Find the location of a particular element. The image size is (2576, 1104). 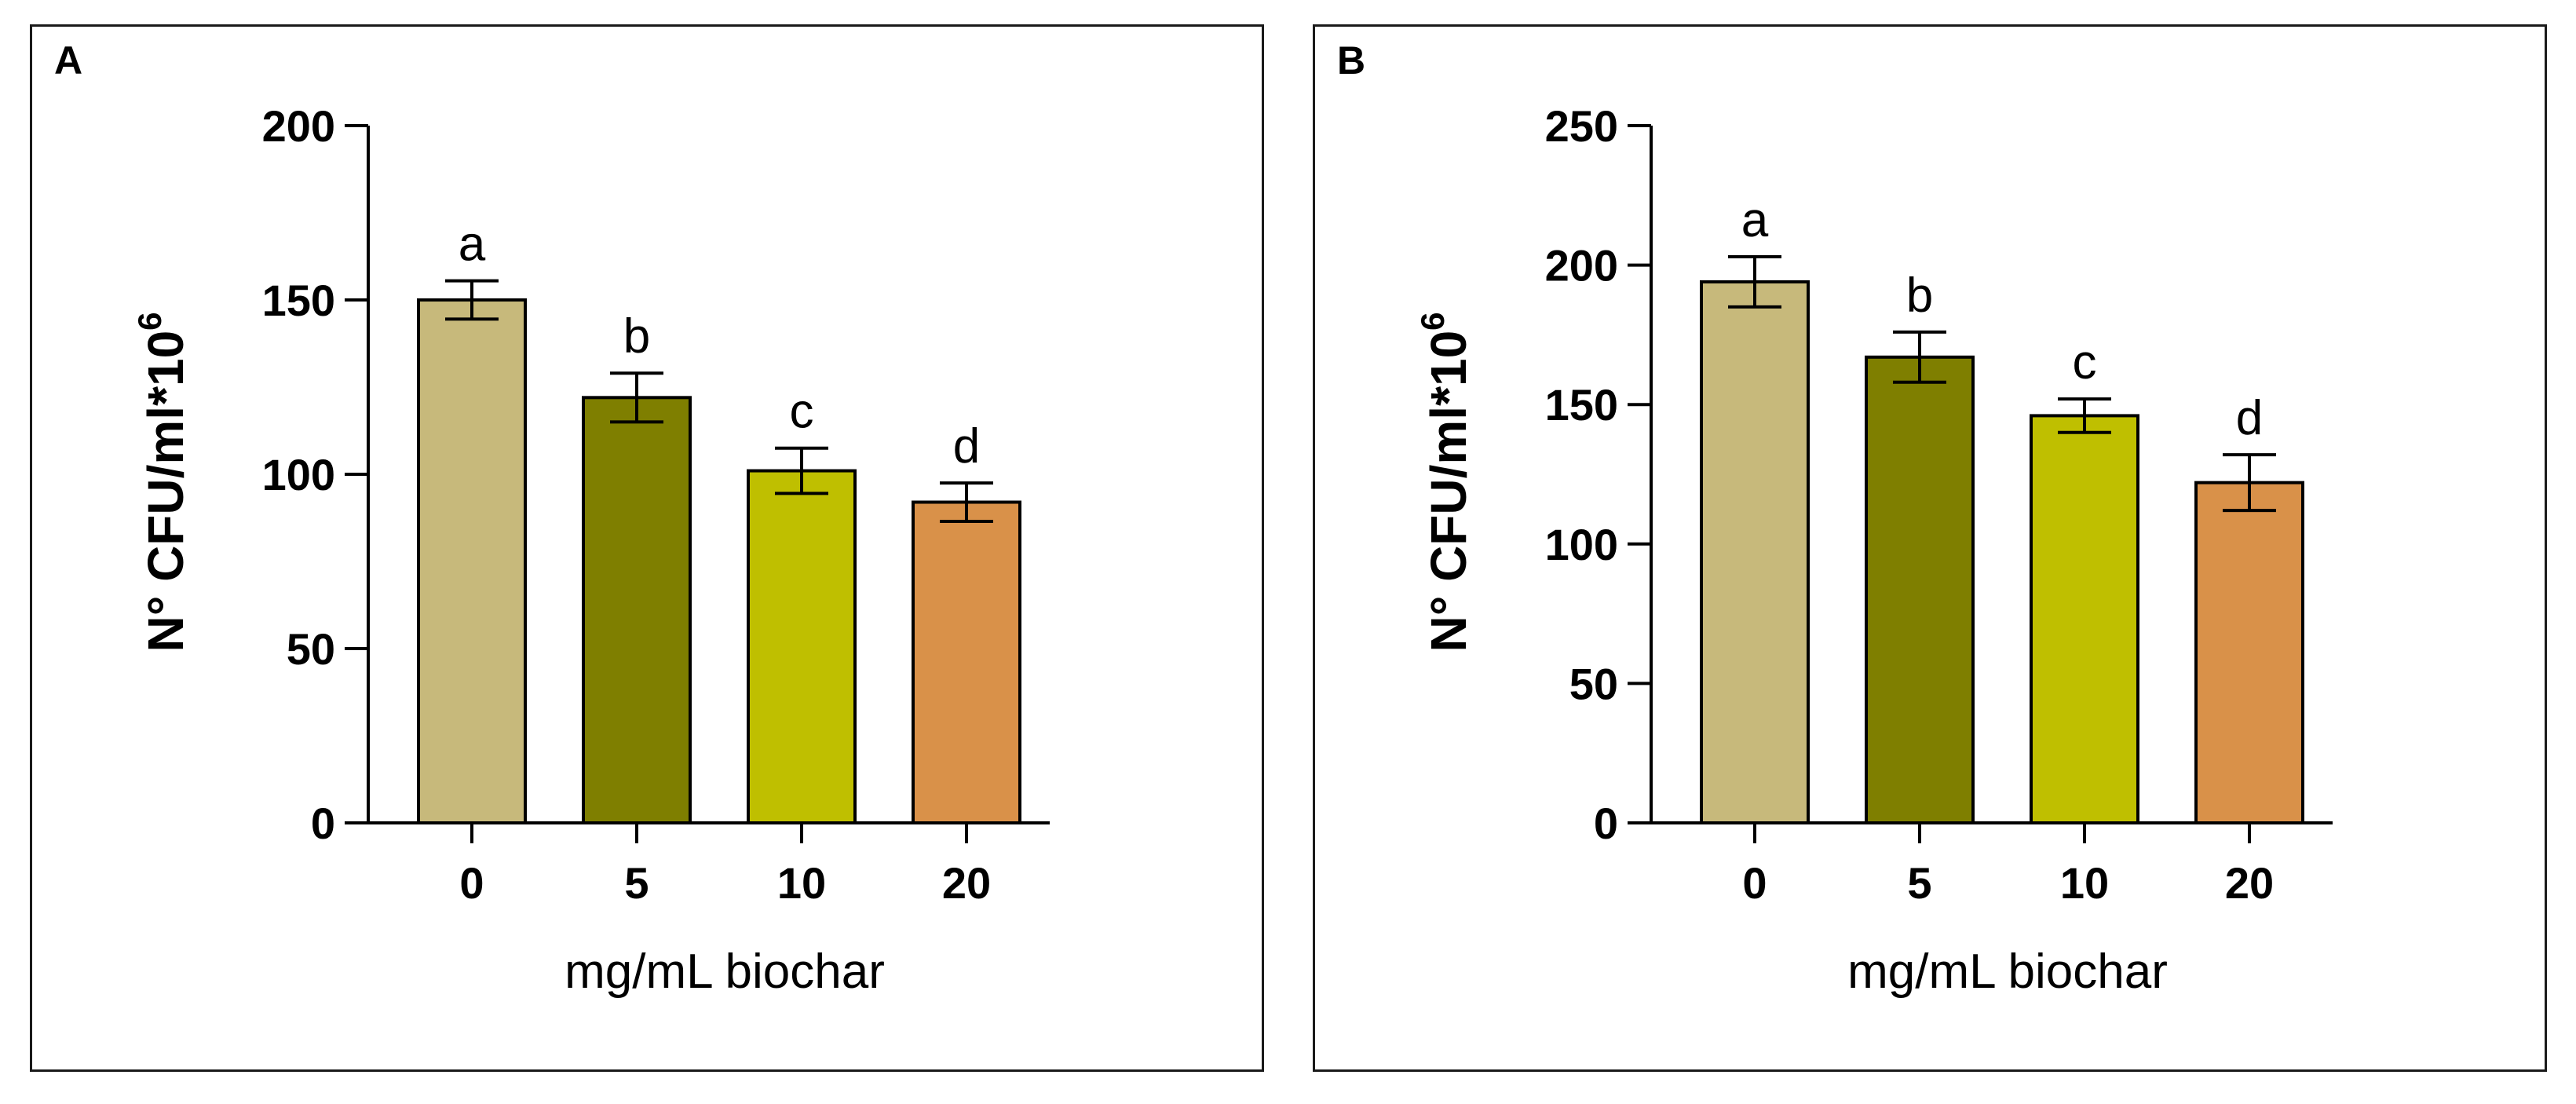

panel-label-a: A is located at coordinates (68, 60).